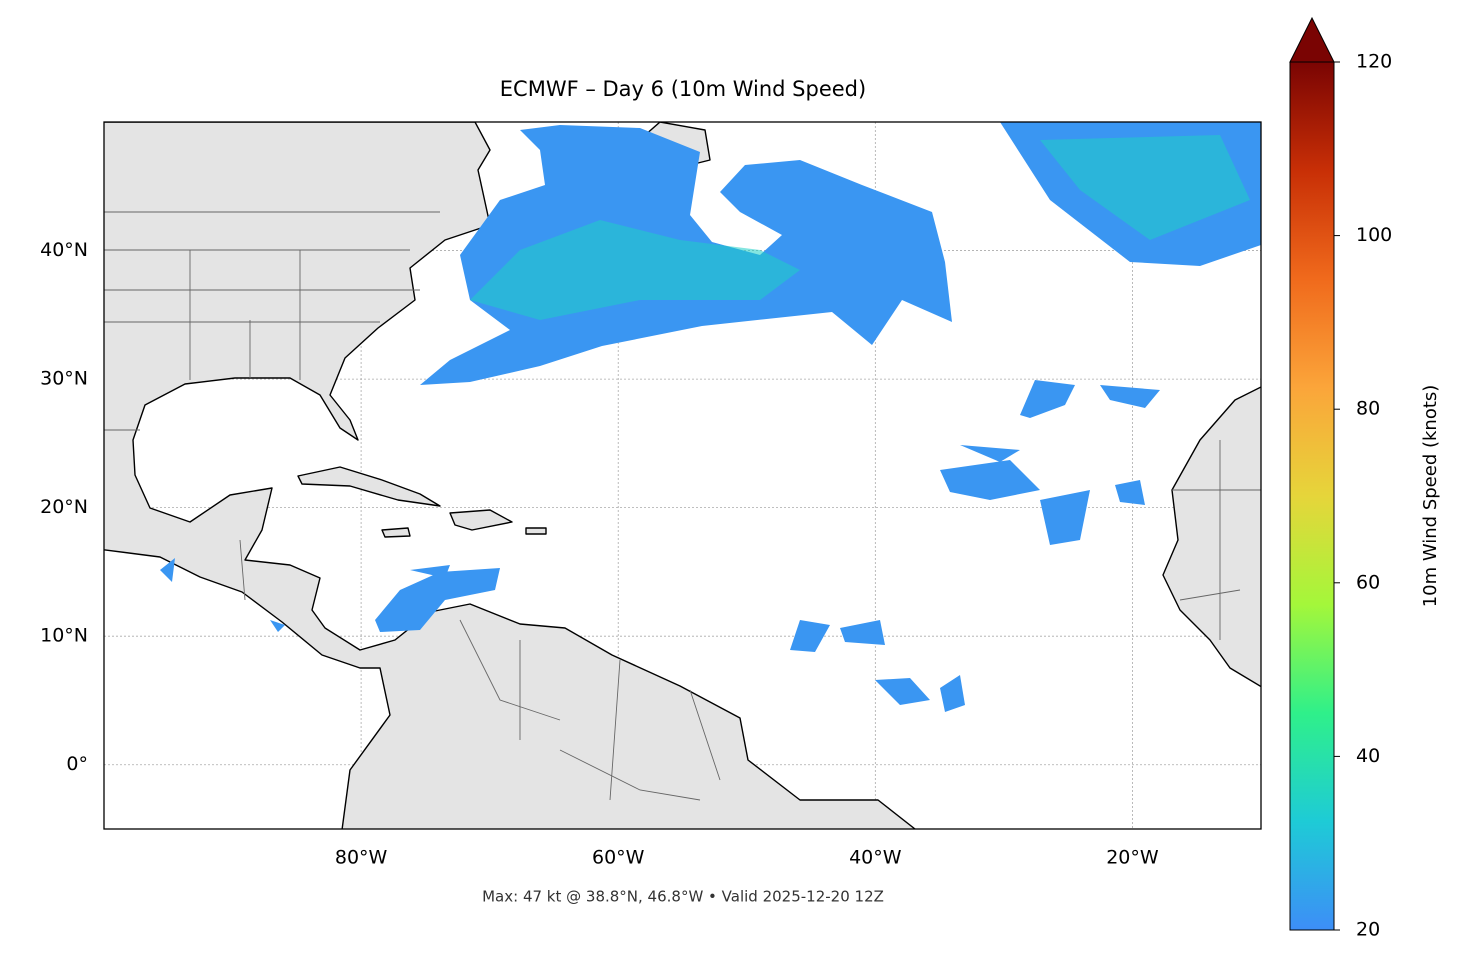 The height and width of the screenshot is (969, 1466). Describe the element at coordinates (1368, 582) in the screenshot. I see `colorbar-tick-label: 60` at that location.